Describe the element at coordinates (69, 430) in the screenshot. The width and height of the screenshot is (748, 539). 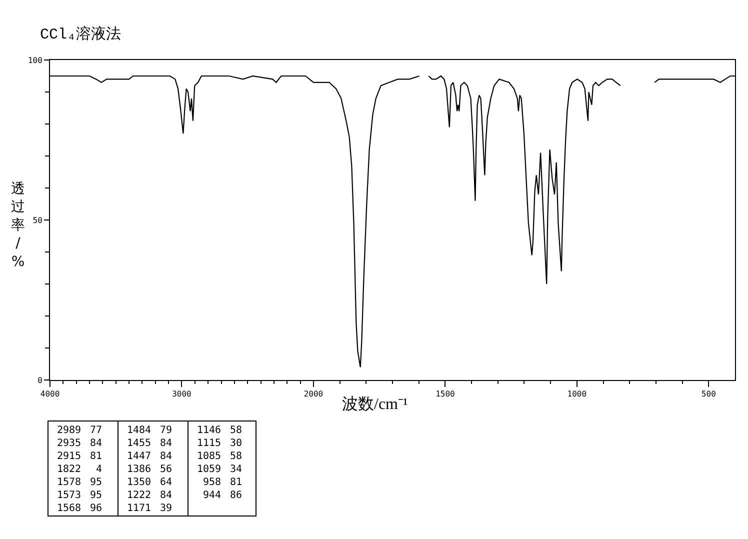
I see `text: 2989` at that location.